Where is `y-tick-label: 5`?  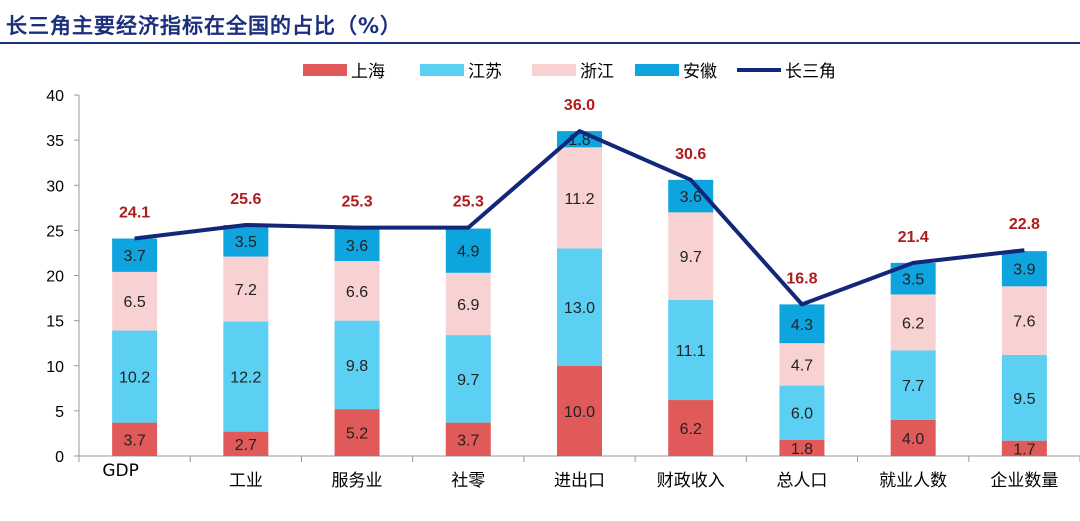 y-tick-label: 5 is located at coordinates (59, 412).